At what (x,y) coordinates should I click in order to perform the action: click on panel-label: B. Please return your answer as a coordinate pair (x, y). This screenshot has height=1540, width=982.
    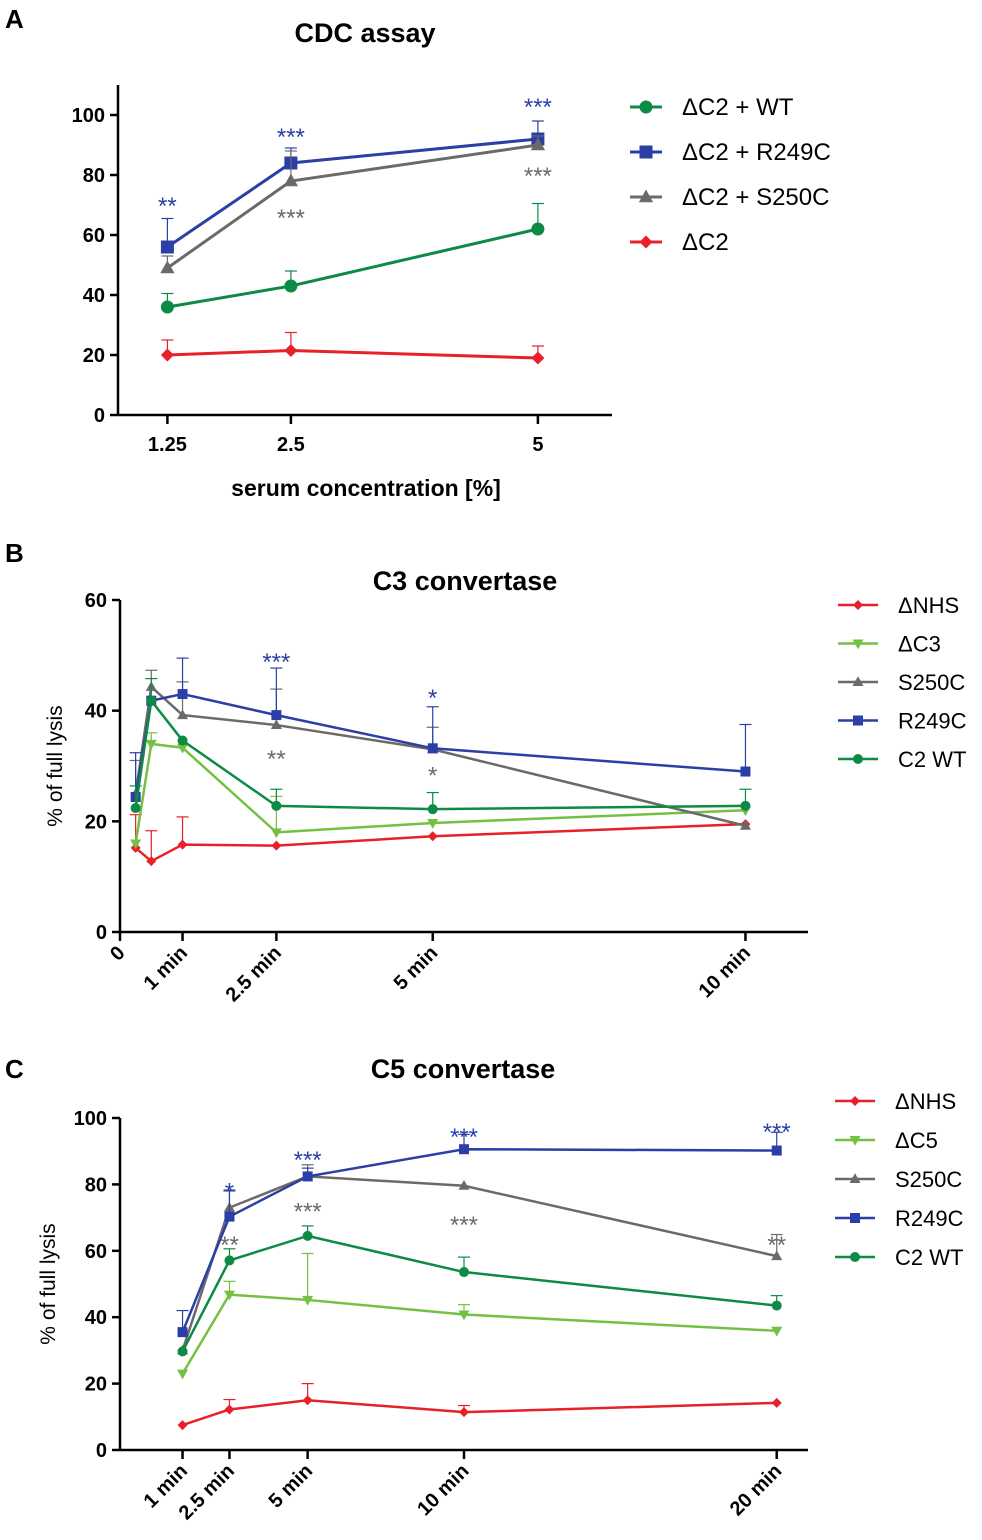
    Looking at the image, I should click on (14, 553).